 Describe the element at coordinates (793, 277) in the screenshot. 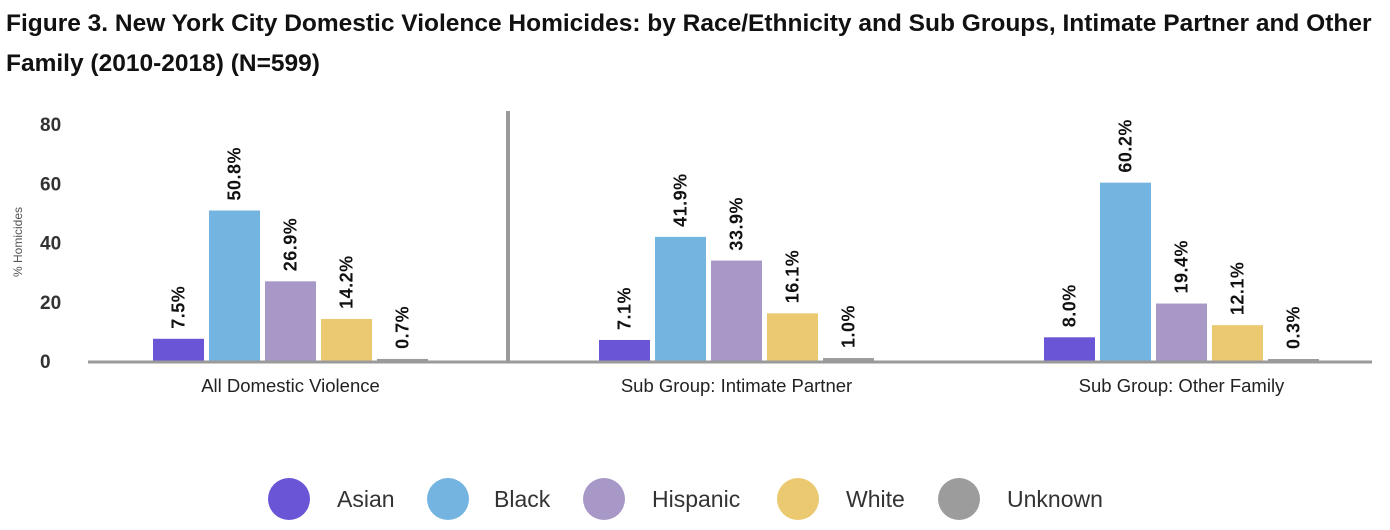

I see `data-label: 16.1%` at that location.